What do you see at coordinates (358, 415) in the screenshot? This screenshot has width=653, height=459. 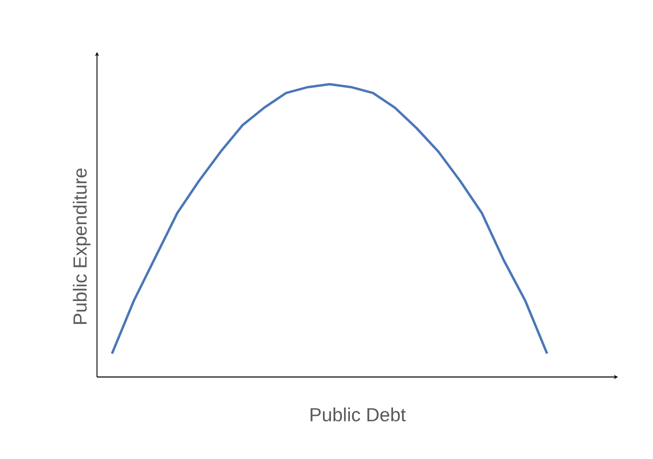 I see `x-axis-title: Public Debt` at bounding box center [358, 415].